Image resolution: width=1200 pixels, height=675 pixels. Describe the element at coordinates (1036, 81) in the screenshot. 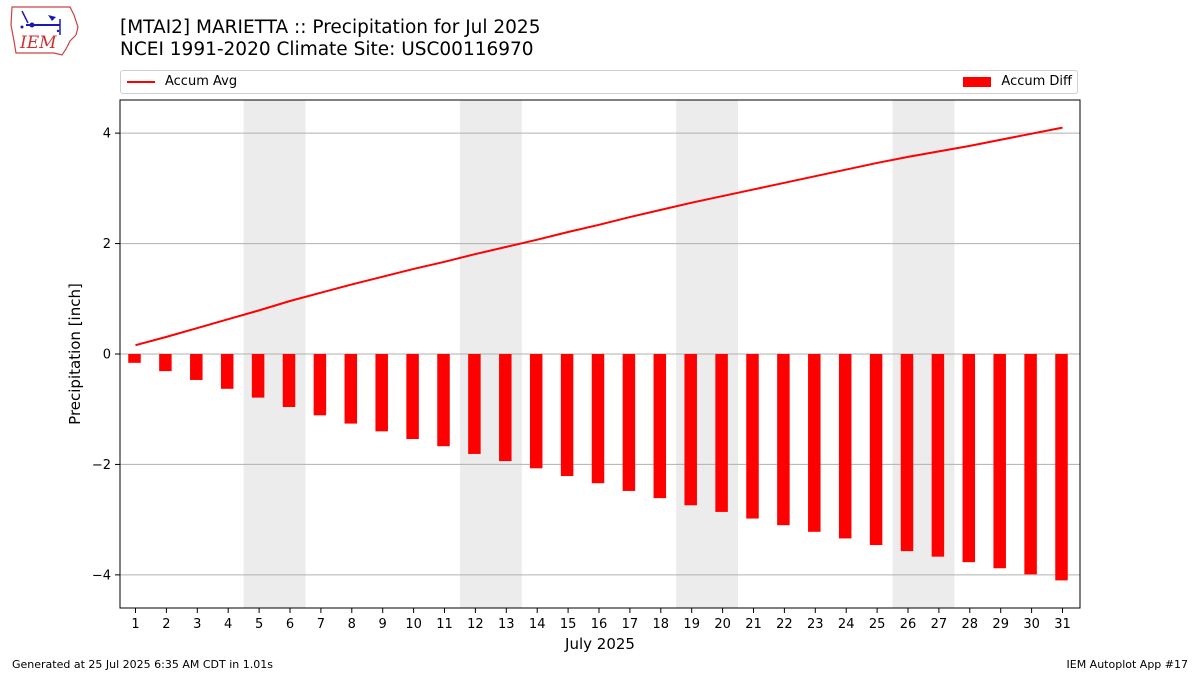

I see `legend-label-accum-diff: Accum Diff` at that location.